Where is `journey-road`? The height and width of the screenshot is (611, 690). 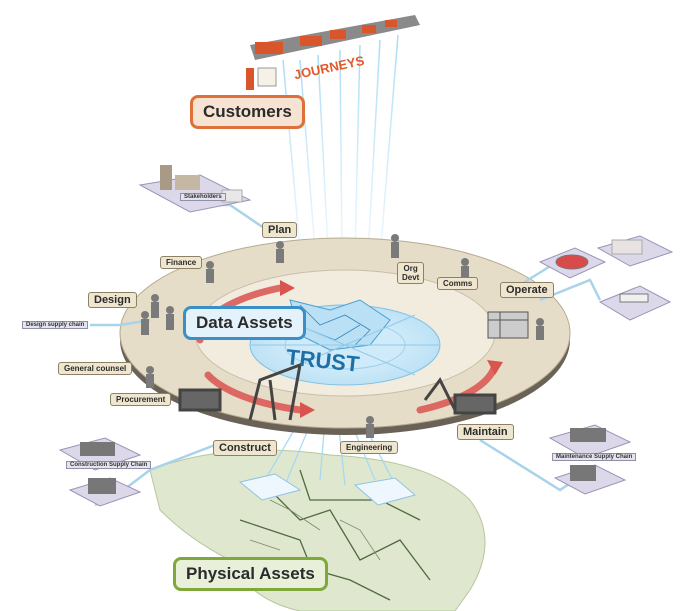
journey-road is located at coordinates (333, 52).